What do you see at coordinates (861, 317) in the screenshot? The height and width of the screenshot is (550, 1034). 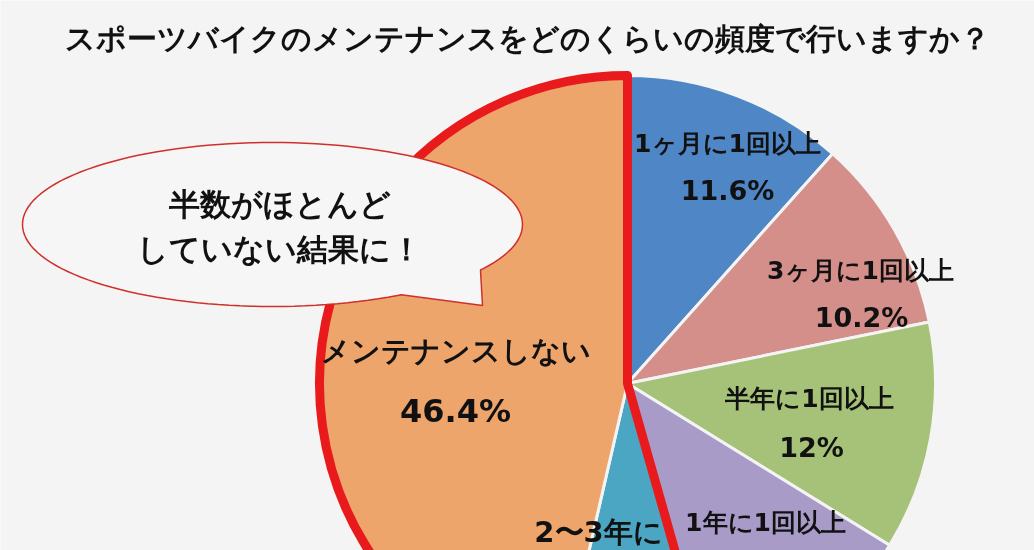 I see `data-label: 10.2%` at bounding box center [861, 317].